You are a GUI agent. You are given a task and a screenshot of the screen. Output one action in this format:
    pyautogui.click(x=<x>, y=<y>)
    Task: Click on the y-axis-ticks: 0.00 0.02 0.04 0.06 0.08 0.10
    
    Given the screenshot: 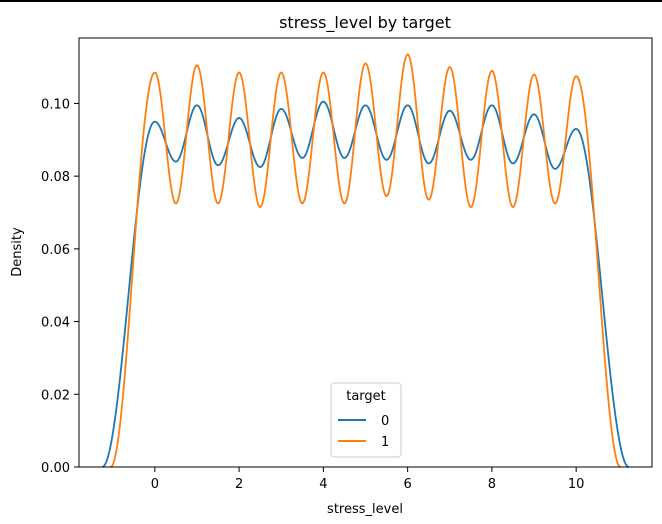 What is the action you would take?
    pyautogui.click(x=60, y=286)
    